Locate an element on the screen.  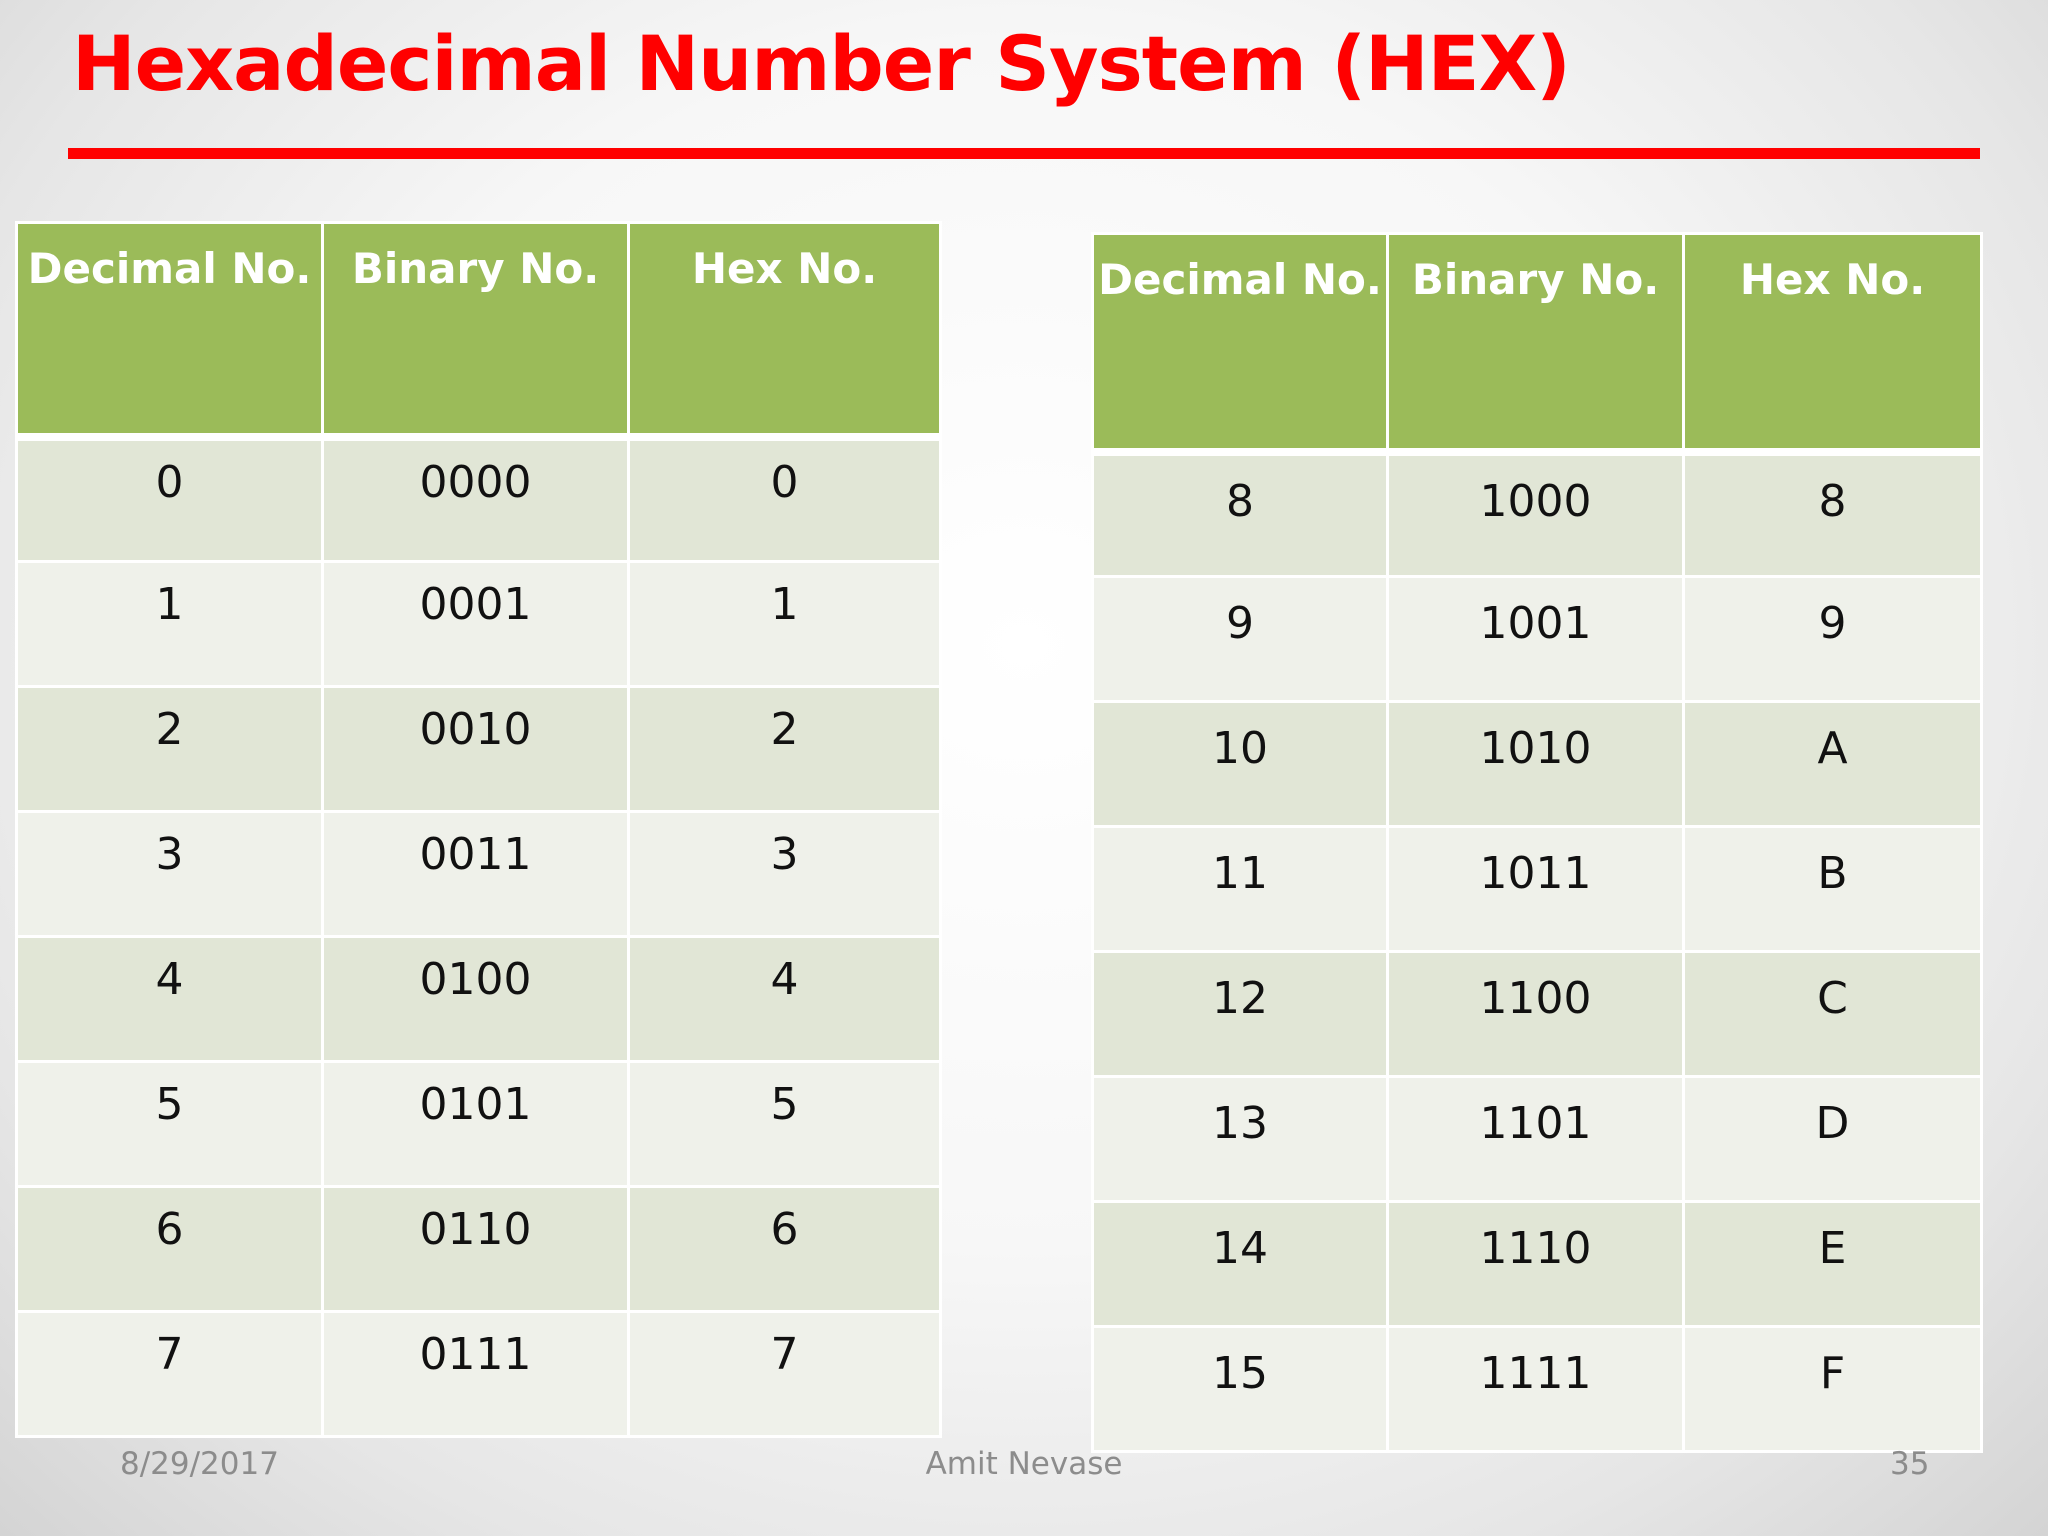
table-row: 7 0111 7 is located at coordinates (478, 1374).